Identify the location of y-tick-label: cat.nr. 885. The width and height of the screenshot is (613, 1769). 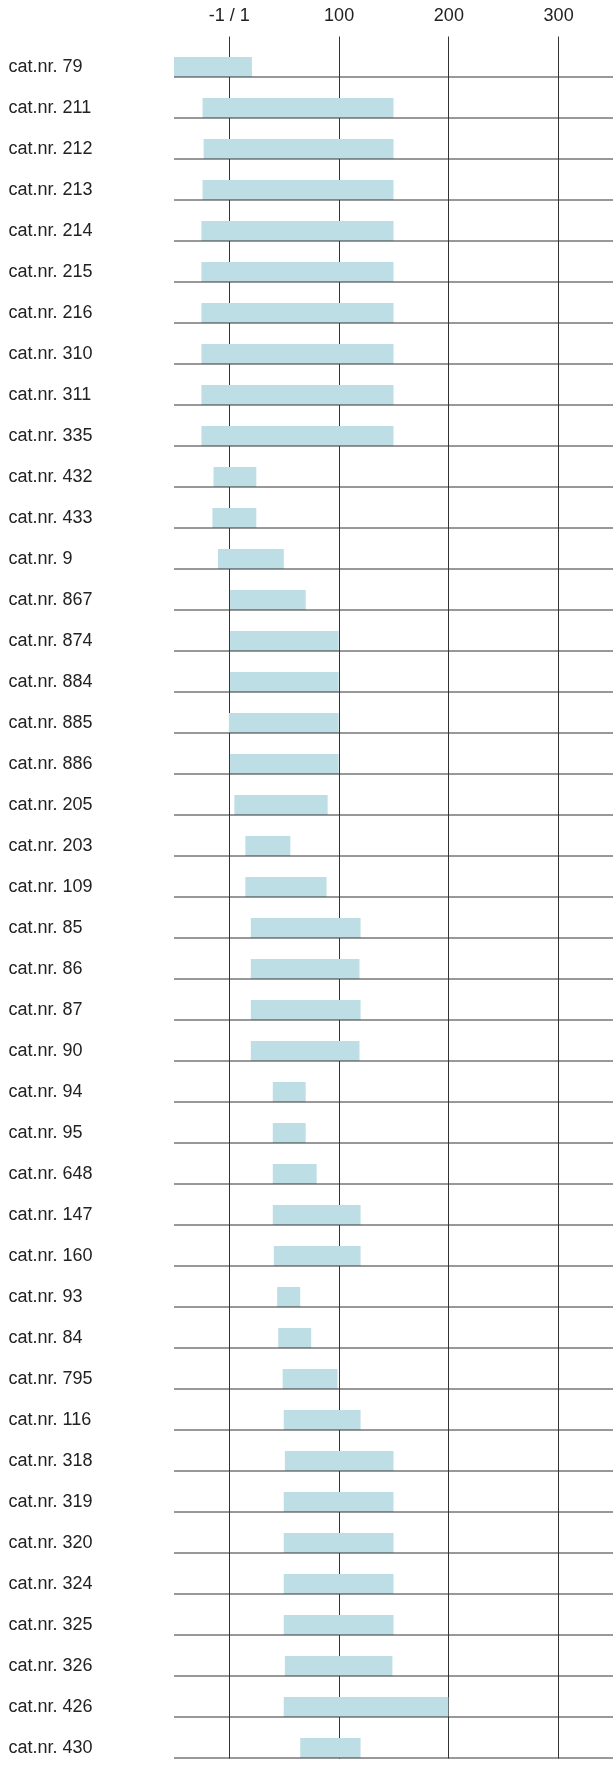
(50, 721).